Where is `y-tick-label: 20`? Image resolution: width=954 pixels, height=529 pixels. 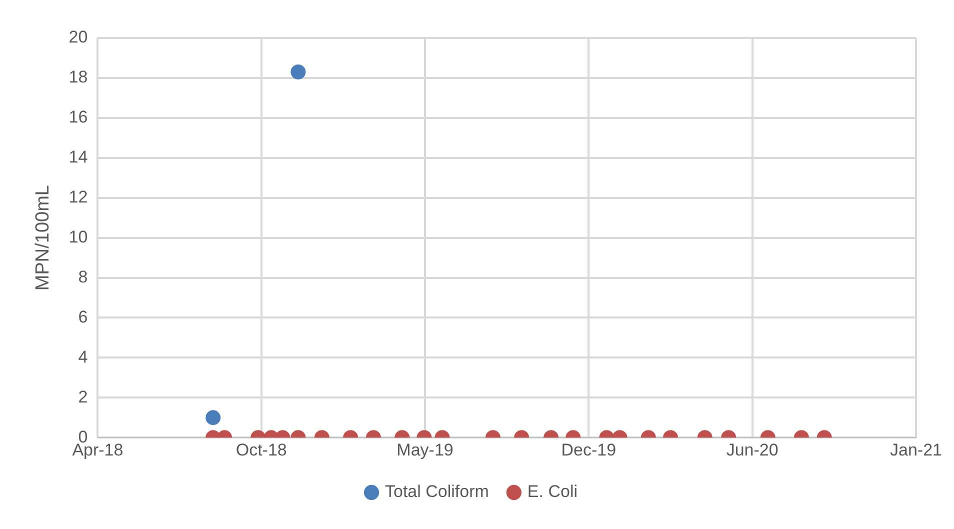 y-tick-label: 20 is located at coordinates (78, 37).